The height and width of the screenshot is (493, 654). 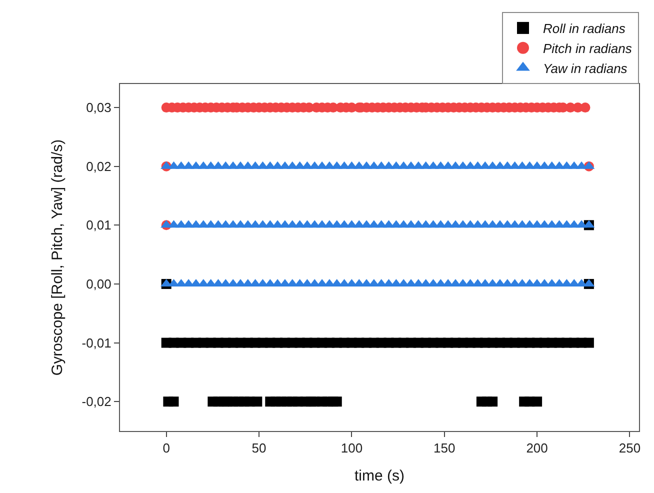 What do you see at coordinates (99, 284) in the screenshot?
I see `y-tick-label: 0,00` at bounding box center [99, 284].